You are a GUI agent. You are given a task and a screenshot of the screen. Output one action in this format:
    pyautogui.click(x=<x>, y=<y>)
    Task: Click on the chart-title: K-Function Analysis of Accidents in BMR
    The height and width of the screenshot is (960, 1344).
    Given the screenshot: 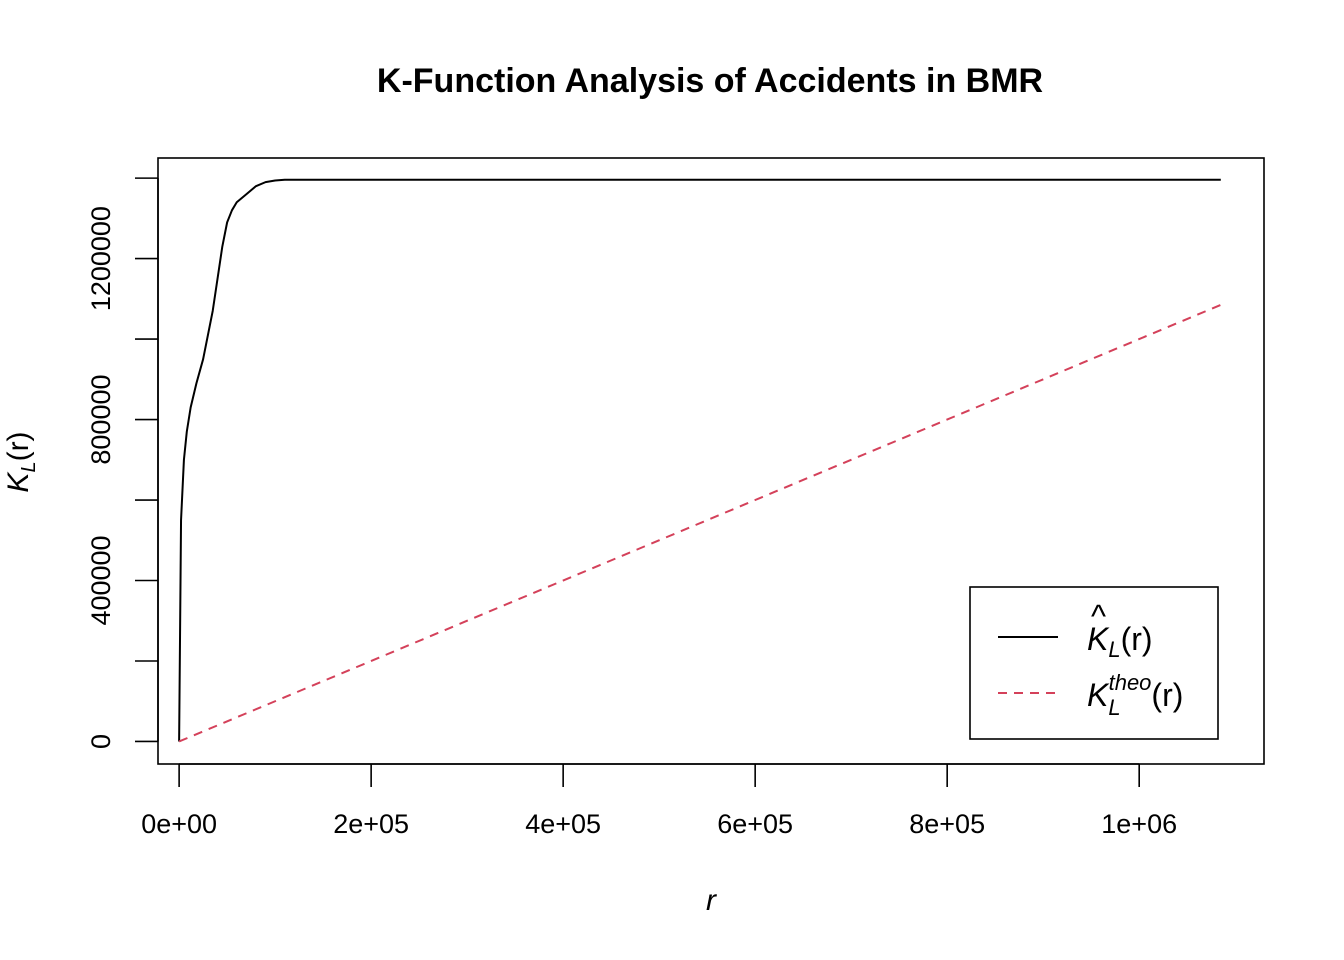 What is the action you would take?
    pyautogui.click(x=710, y=81)
    